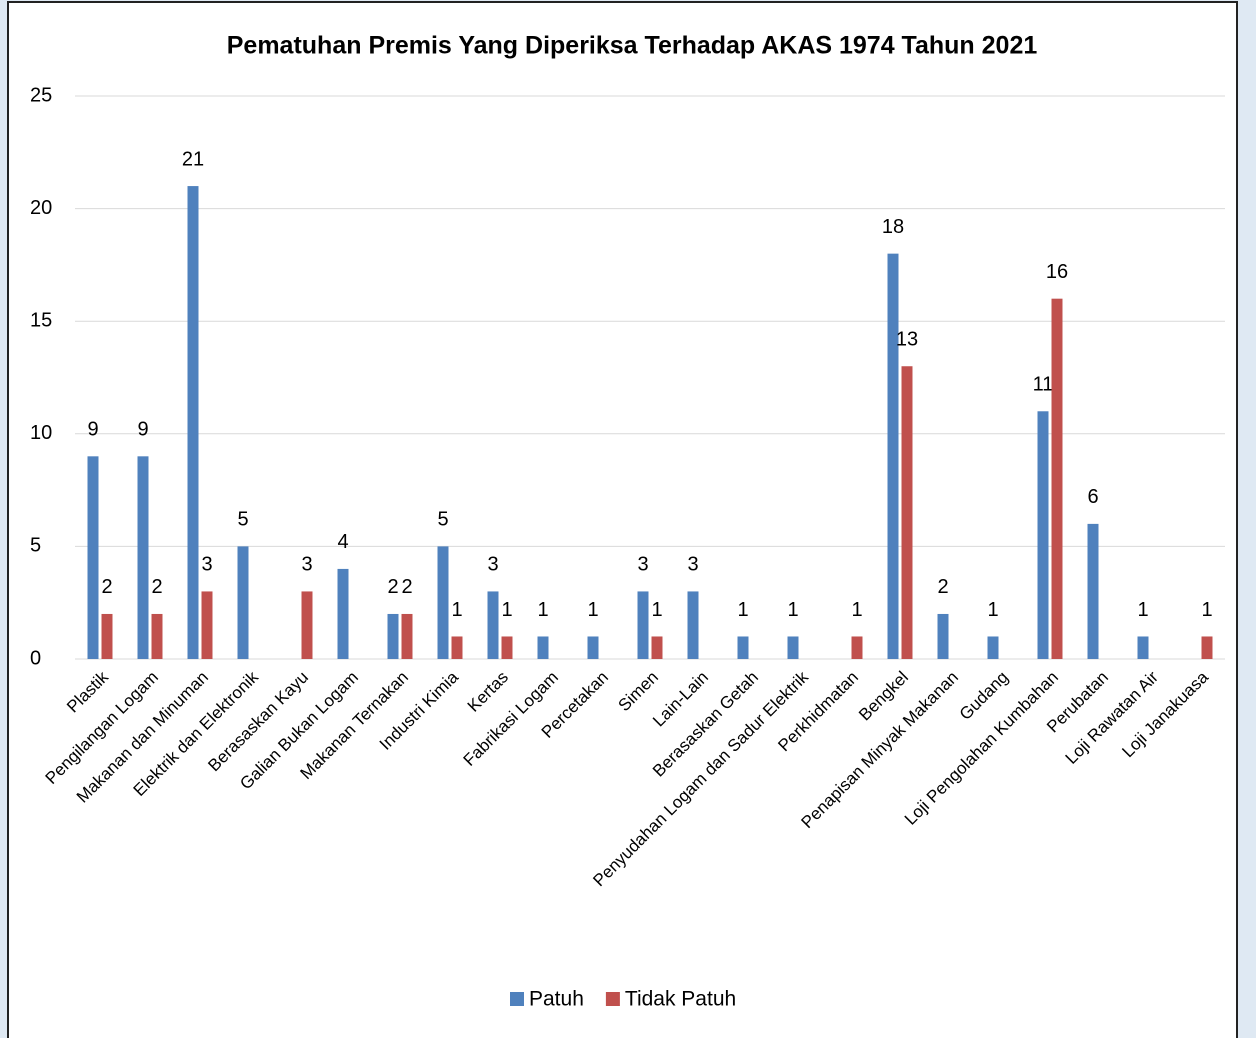 The width and height of the screenshot is (1256, 1038). Describe the element at coordinates (193, 159) in the screenshot. I see `data-label: 21` at that location.